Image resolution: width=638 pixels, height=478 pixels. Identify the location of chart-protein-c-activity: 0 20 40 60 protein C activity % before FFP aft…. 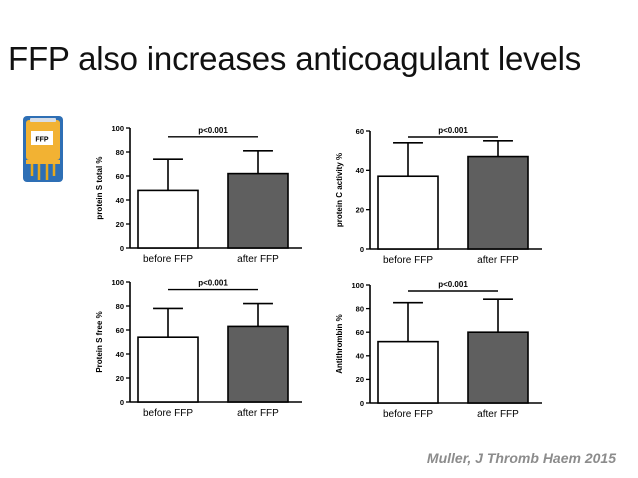
(438, 196).